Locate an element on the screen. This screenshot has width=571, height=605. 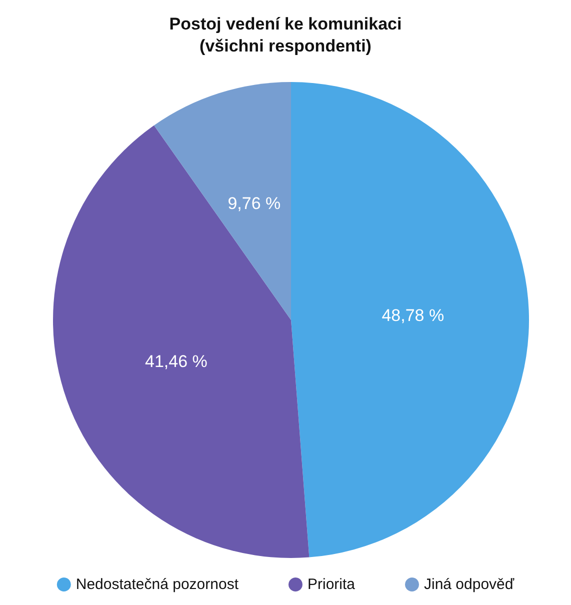
legend-label: Nedostatečná pozornost is located at coordinates (158, 584).